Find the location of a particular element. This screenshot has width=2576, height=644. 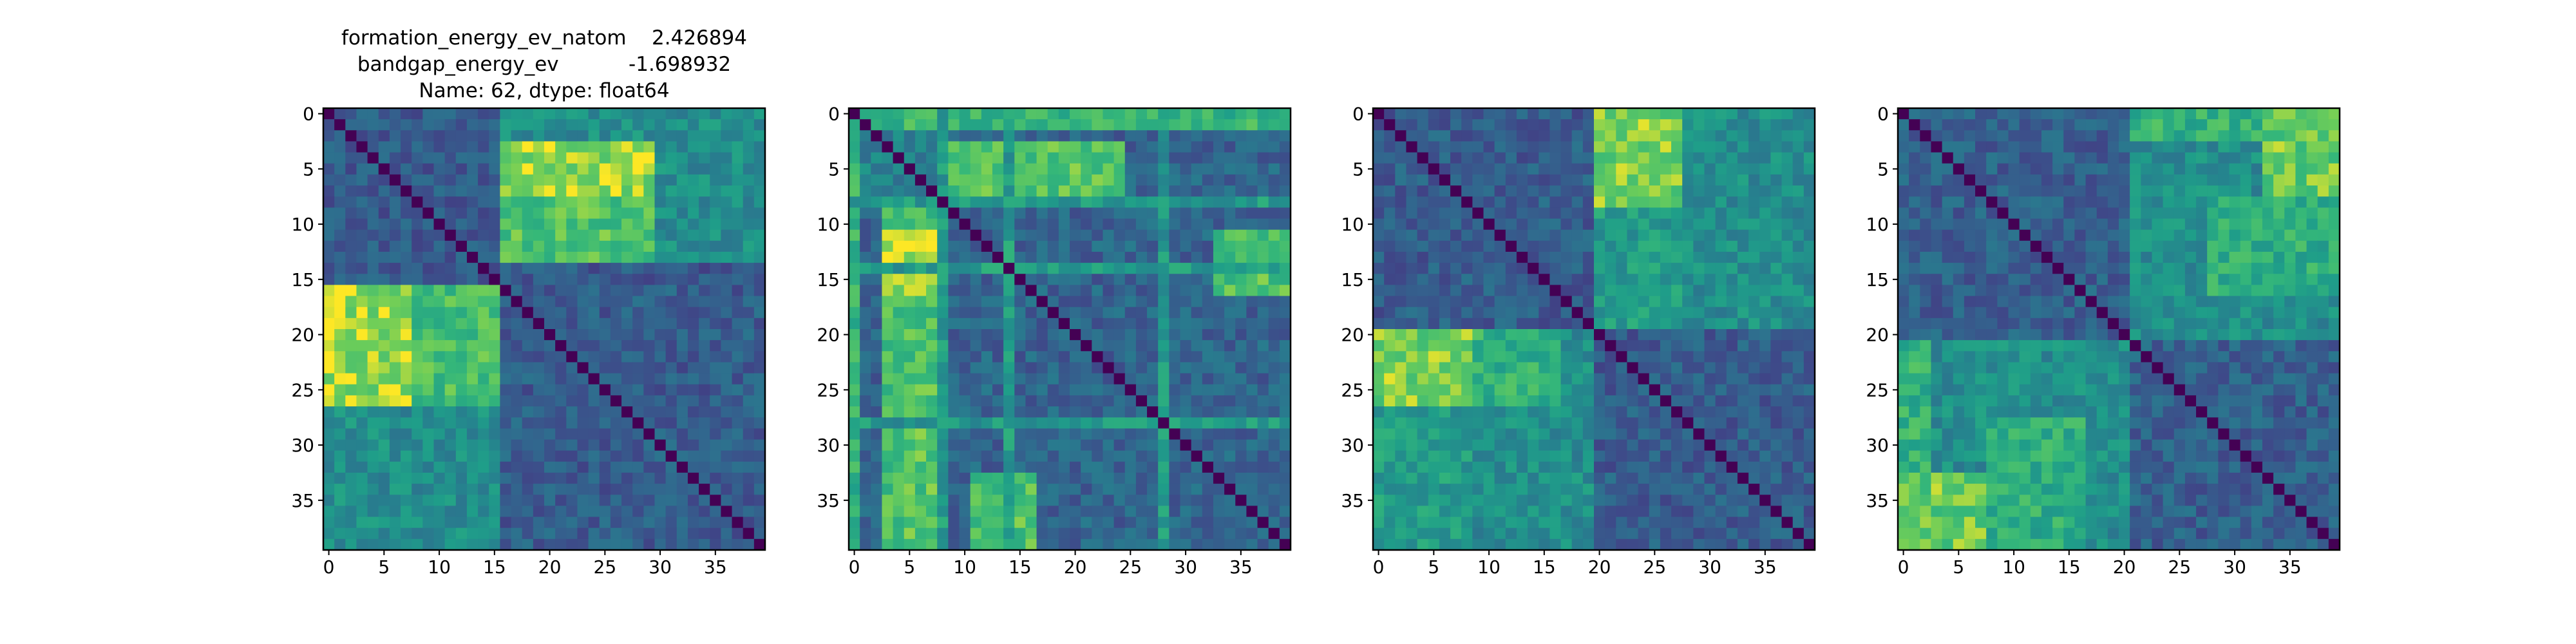

x-tick-label: 30 is located at coordinates (660, 567).